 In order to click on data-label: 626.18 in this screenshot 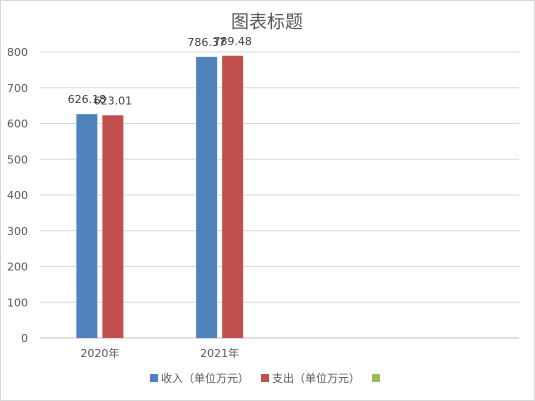, I will do `click(87, 99)`.